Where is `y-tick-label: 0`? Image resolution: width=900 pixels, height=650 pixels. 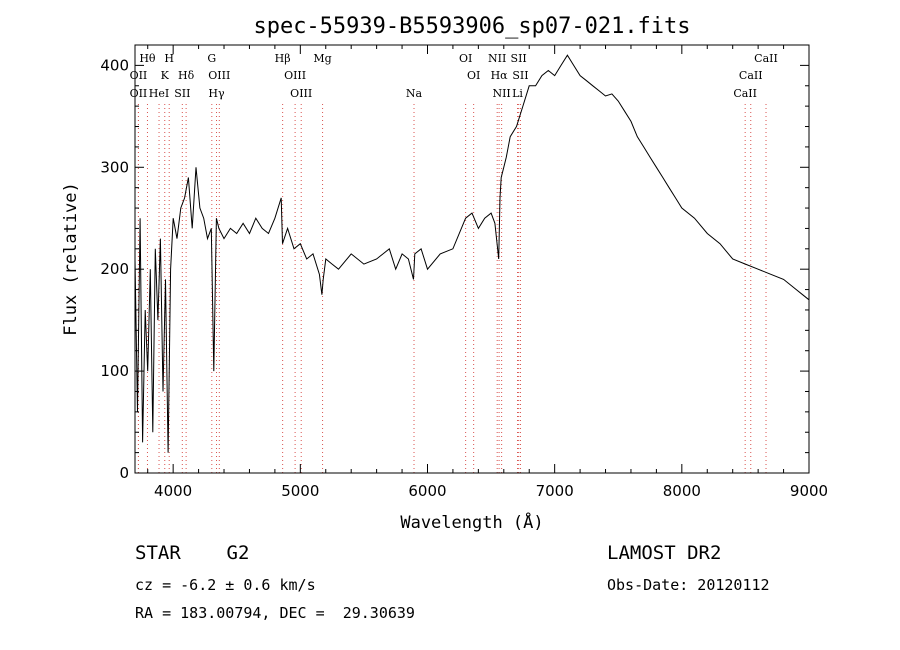 y-tick-label: 0 is located at coordinates (124, 473).